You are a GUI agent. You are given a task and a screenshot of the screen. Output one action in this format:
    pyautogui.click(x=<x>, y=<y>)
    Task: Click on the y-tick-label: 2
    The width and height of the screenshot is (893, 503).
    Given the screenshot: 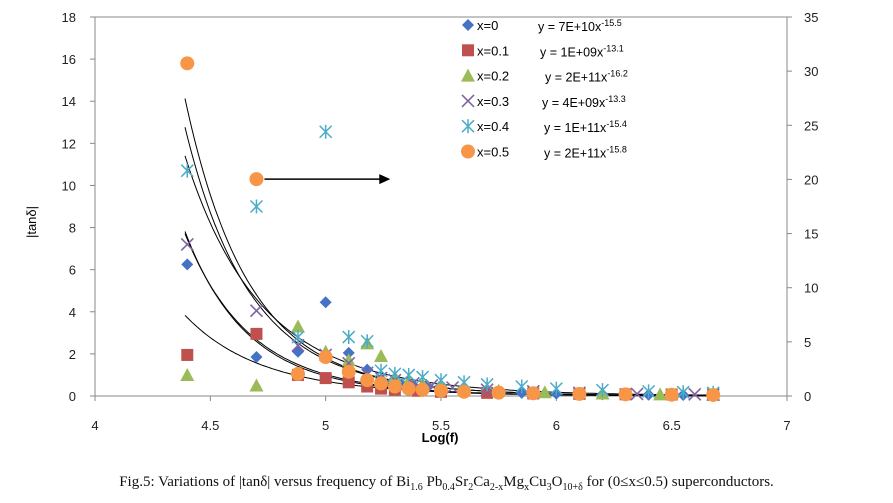 What is the action you would take?
    pyautogui.click(x=72, y=354)
    